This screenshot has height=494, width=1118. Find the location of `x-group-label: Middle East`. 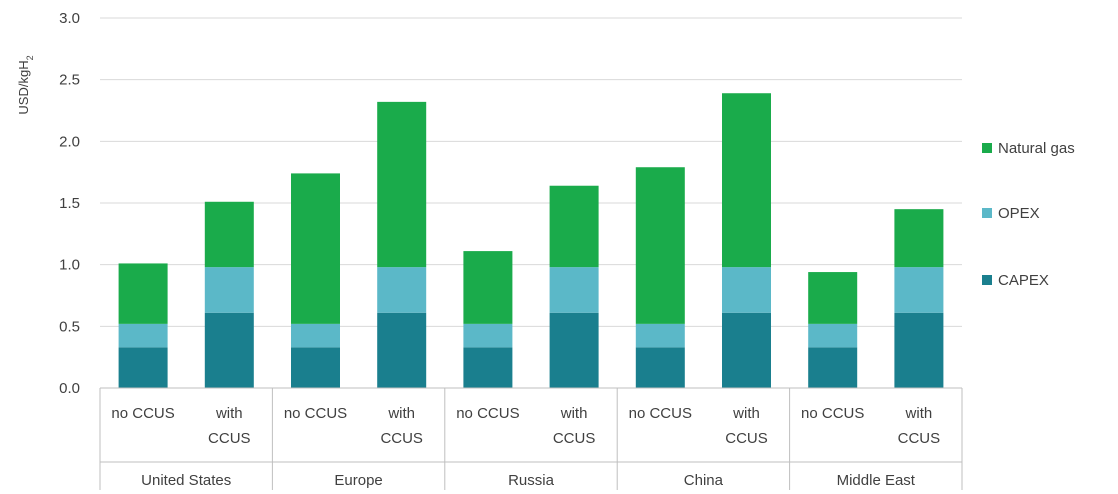

x-group-label: Middle East is located at coordinates (876, 480).